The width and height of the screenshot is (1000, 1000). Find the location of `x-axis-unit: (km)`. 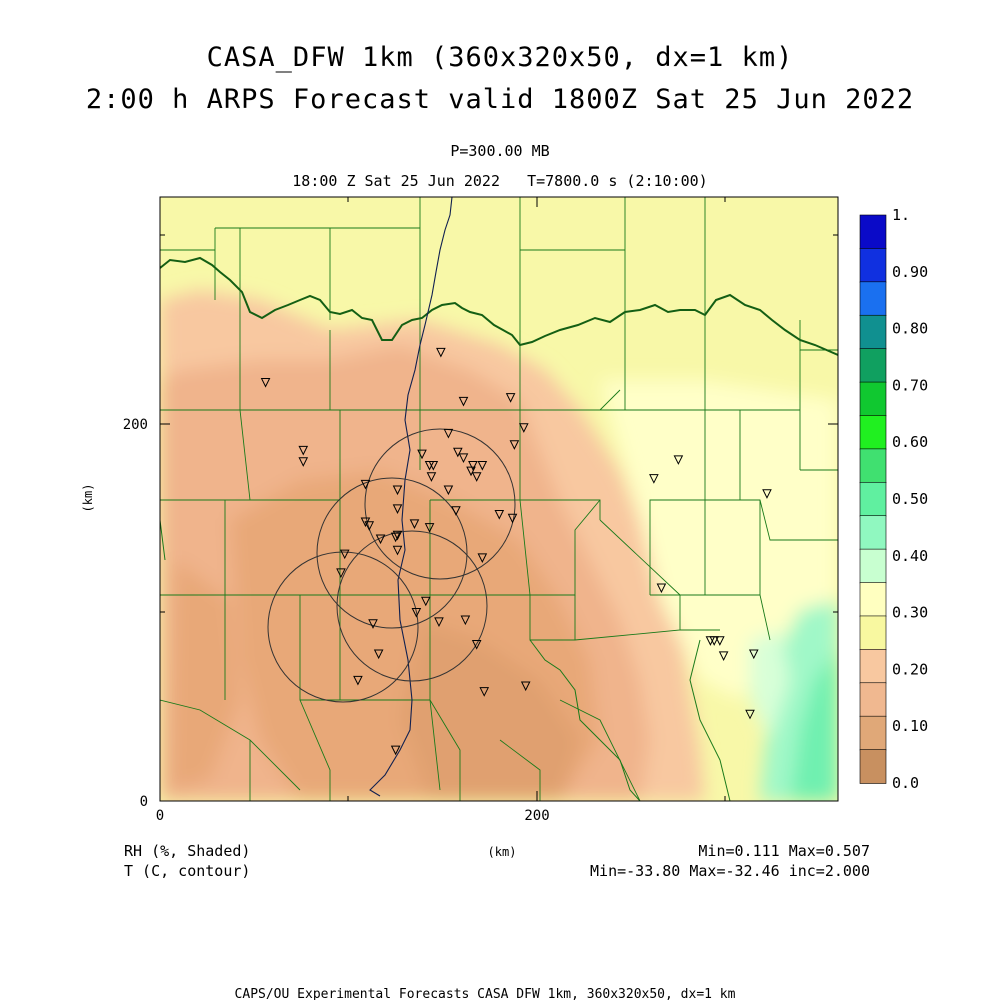

x-axis-unit: (km) is located at coordinates (502, 852).